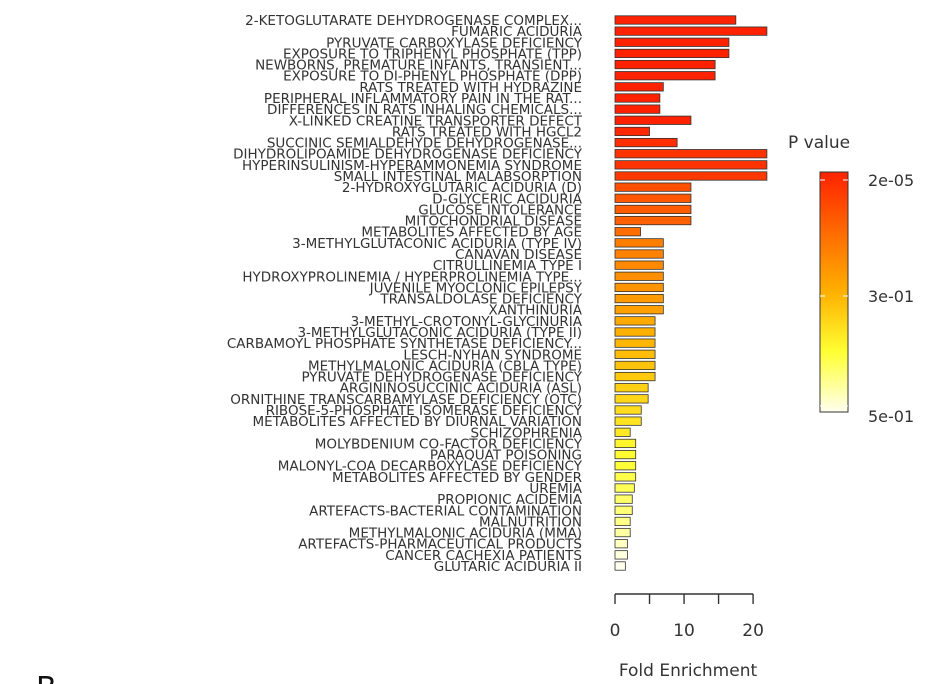 The width and height of the screenshot is (951, 684). I want to click on bar-label: RATS TREATED WITH HYDRAZINE, so click(470, 88).